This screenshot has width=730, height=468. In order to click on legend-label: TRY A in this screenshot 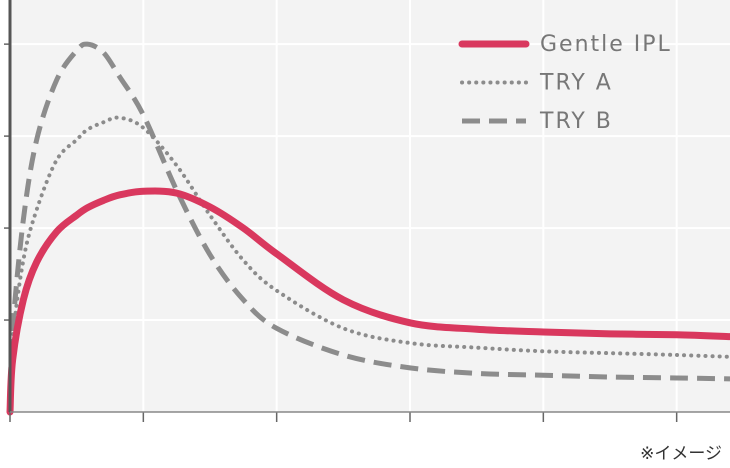, I will do `click(576, 83)`.